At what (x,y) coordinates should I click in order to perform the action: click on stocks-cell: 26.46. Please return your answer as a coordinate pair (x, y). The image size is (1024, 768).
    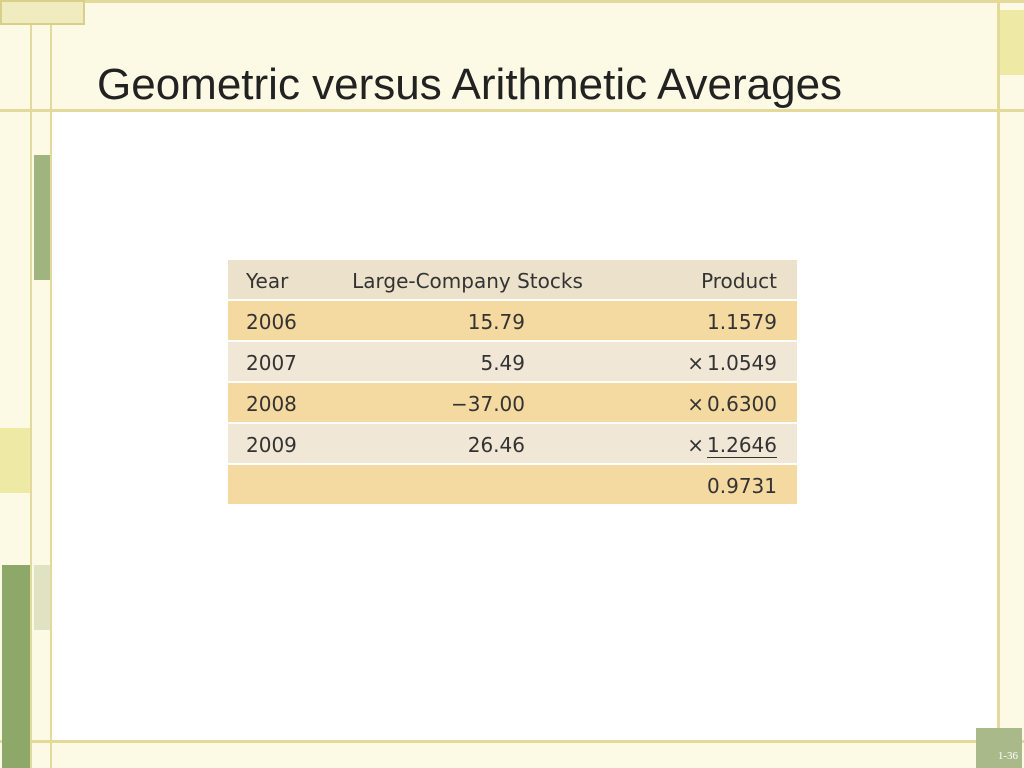
    Looking at the image, I should click on (496, 445).